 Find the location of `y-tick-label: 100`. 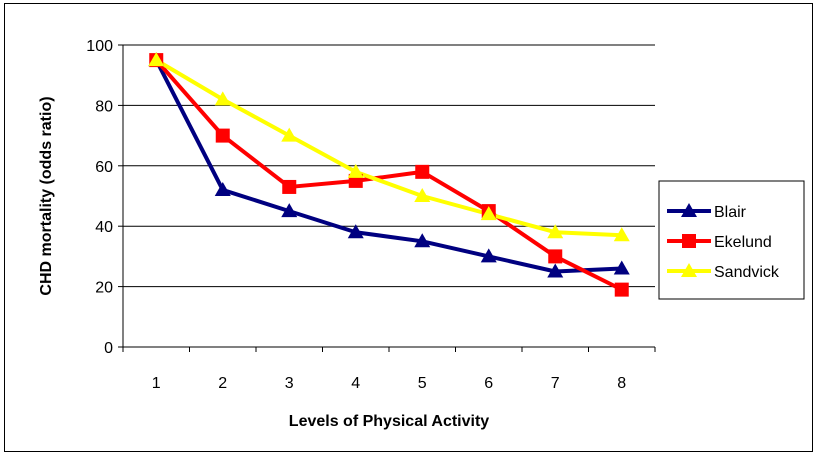

y-tick-label: 100 is located at coordinates (99, 46).